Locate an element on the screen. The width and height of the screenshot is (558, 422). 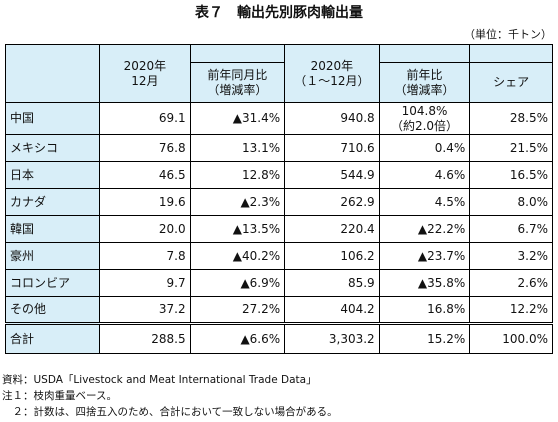
table-row: カナダ 19.6 ▲2.3% 262.9 4.5% 8.0% is located at coordinates (278, 202).